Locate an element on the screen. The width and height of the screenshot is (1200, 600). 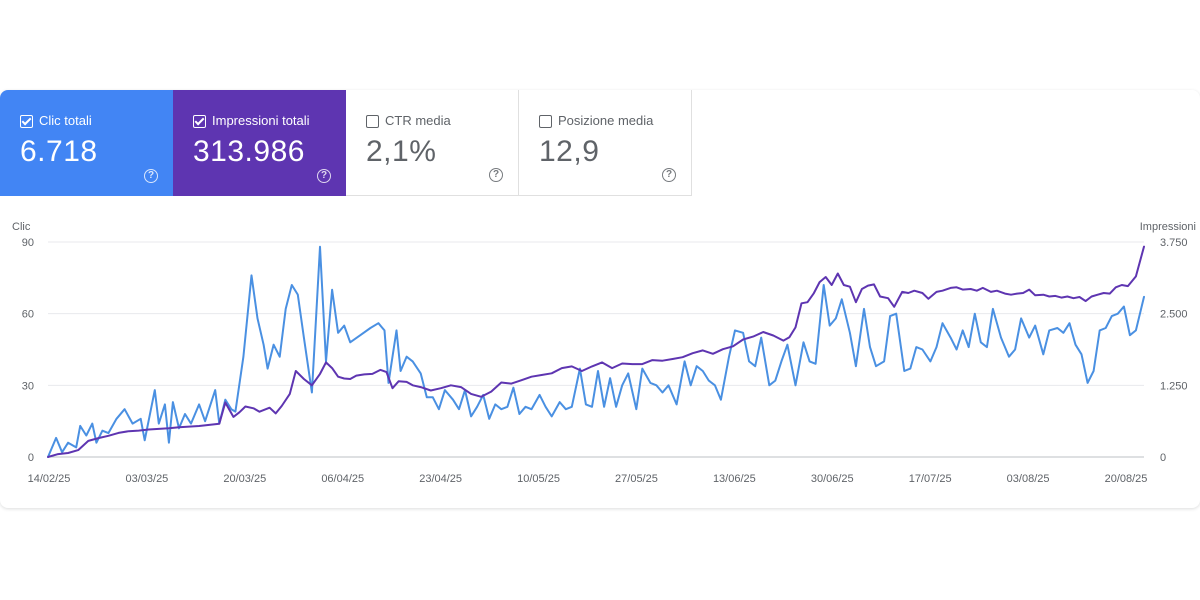
card-total-clicks: Clic totali 6.718 ? is located at coordinates (86, 143).